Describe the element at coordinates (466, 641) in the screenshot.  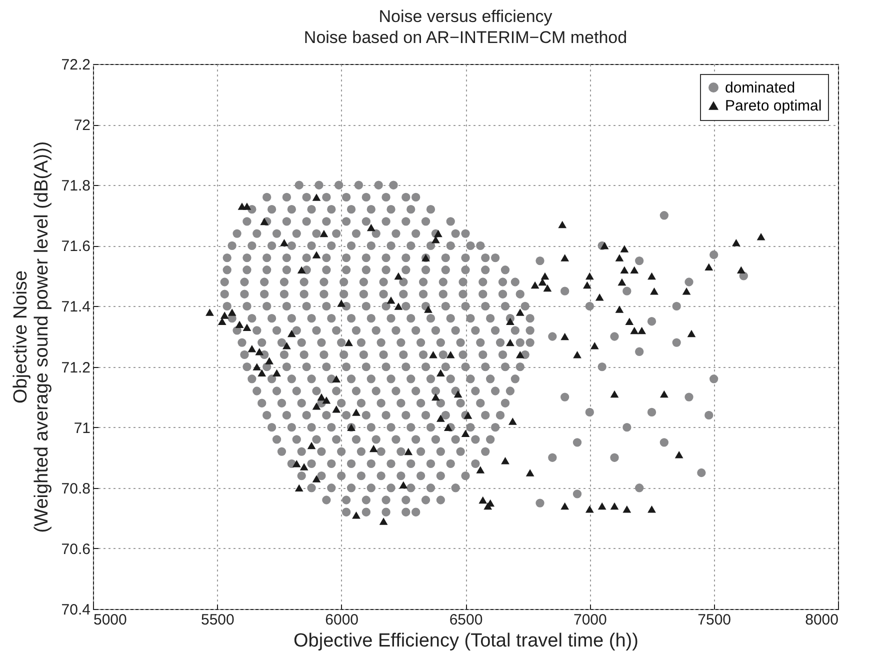
I see `x-axis-title: Objective Efficiency (Total travel time (h))` at that location.